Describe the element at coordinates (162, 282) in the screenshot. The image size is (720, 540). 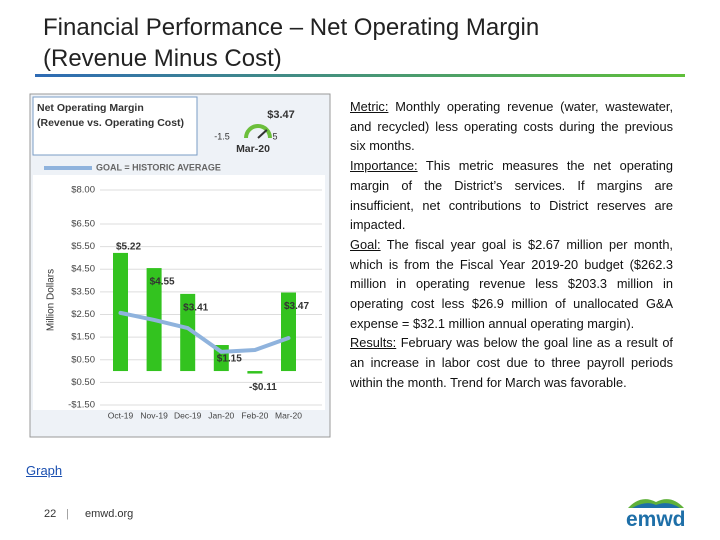
I see `value-label: $4.55` at that location.